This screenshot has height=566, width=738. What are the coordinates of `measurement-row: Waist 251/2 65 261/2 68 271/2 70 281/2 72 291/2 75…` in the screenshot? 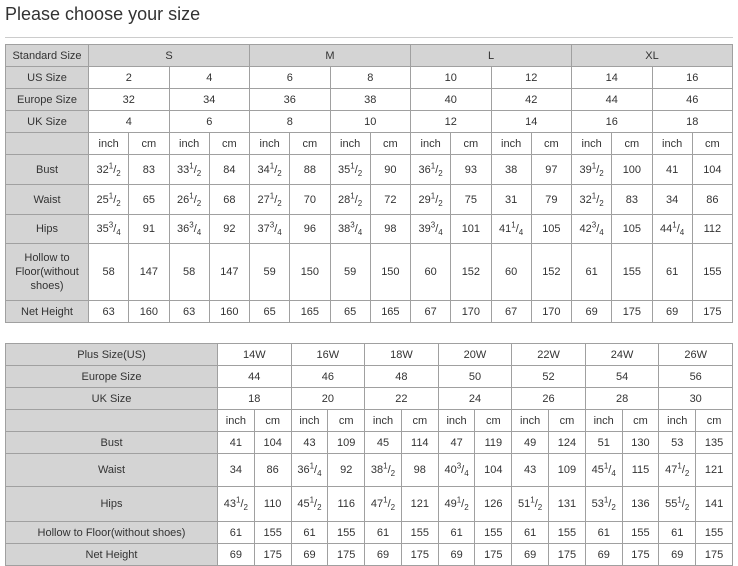 It's located at (369, 199).